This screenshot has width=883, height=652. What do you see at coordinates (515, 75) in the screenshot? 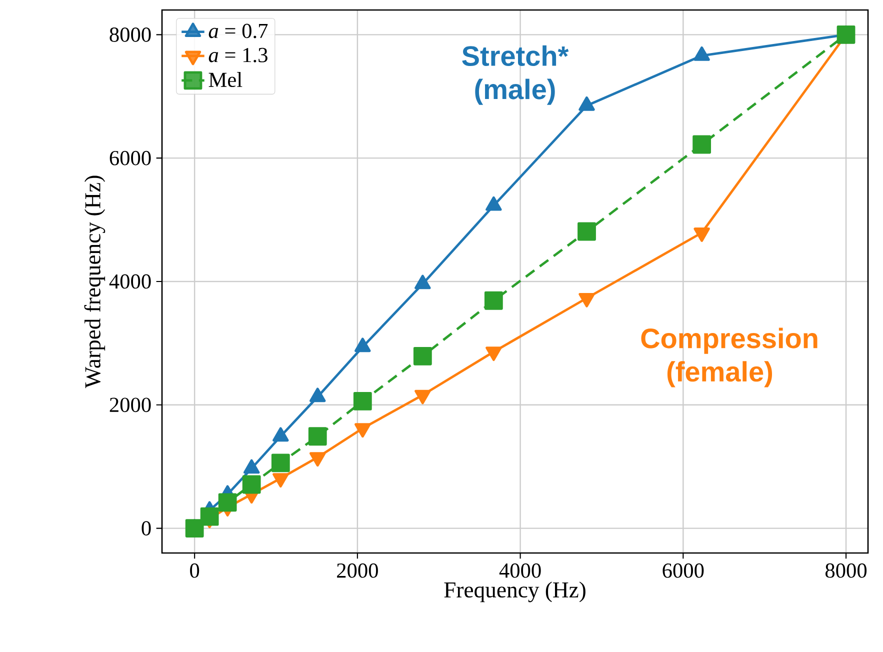
I see `annotation: Stretch* (male)` at bounding box center [515, 75].